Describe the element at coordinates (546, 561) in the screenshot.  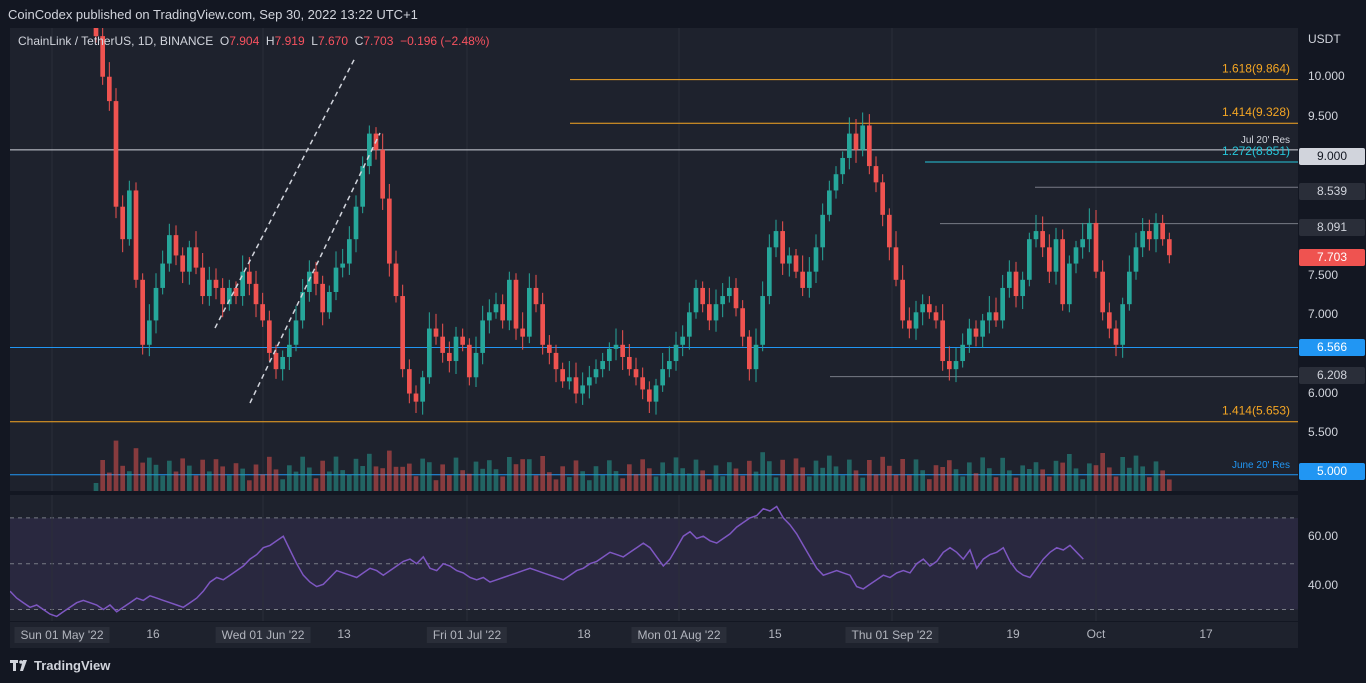
I see `rsi-line` at that location.